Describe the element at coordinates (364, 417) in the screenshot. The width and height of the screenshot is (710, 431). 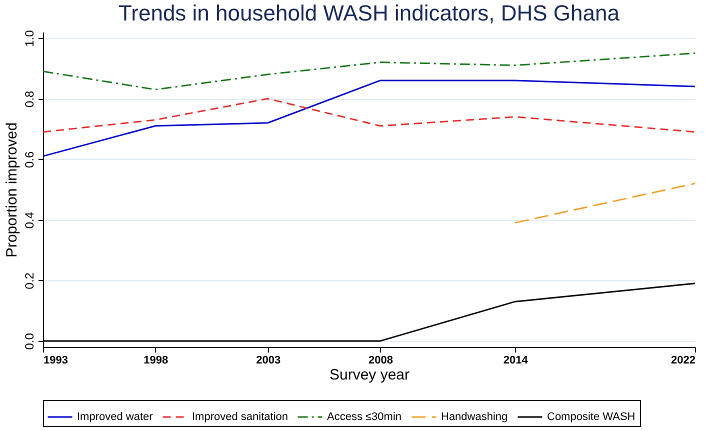
I see `legend-label: Access ≤30min` at that location.